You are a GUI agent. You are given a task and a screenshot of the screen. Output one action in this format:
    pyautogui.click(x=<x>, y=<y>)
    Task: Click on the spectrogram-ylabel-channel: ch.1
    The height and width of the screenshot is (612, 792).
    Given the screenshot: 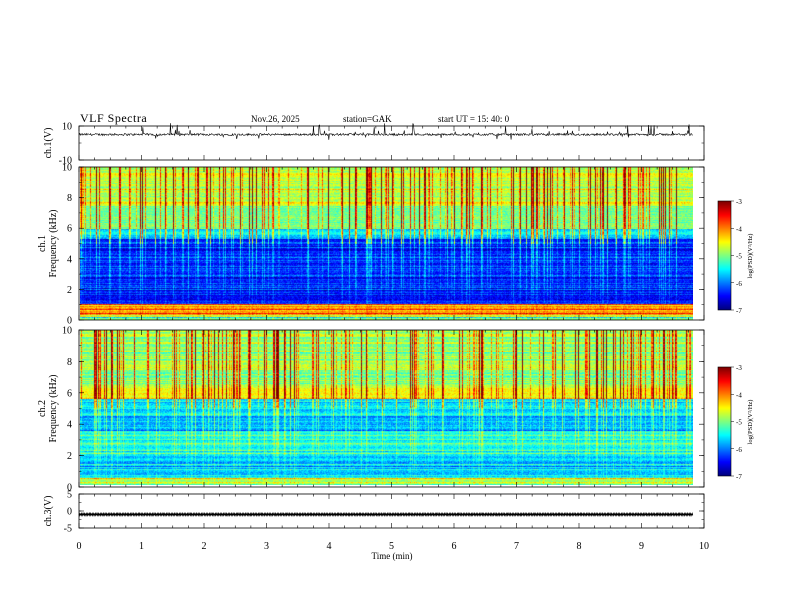 What is the action you would take?
    pyautogui.click(x=42, y=243)
    